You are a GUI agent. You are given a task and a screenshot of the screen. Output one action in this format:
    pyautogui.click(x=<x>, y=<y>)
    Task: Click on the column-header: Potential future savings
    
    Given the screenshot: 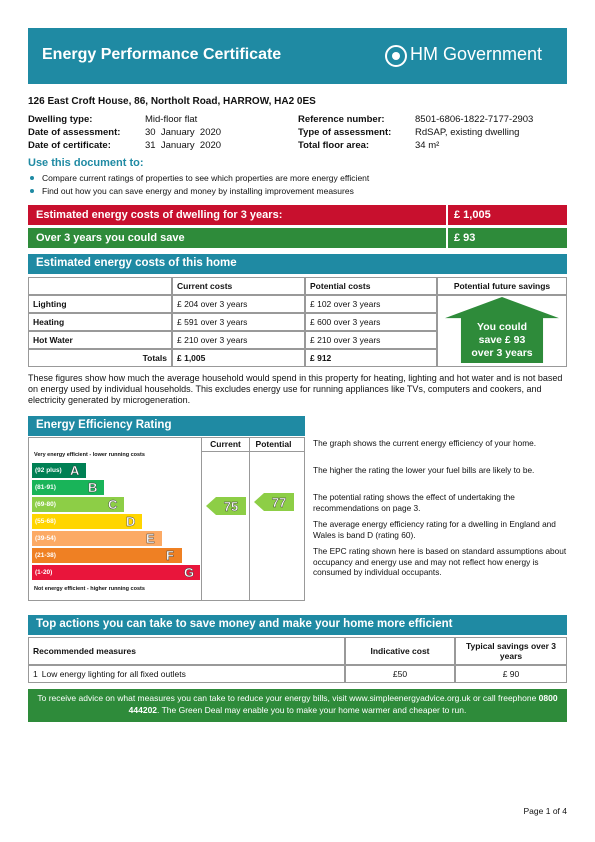 What is the action you would take?
    pyautogui.click(x=502, y=286)
    